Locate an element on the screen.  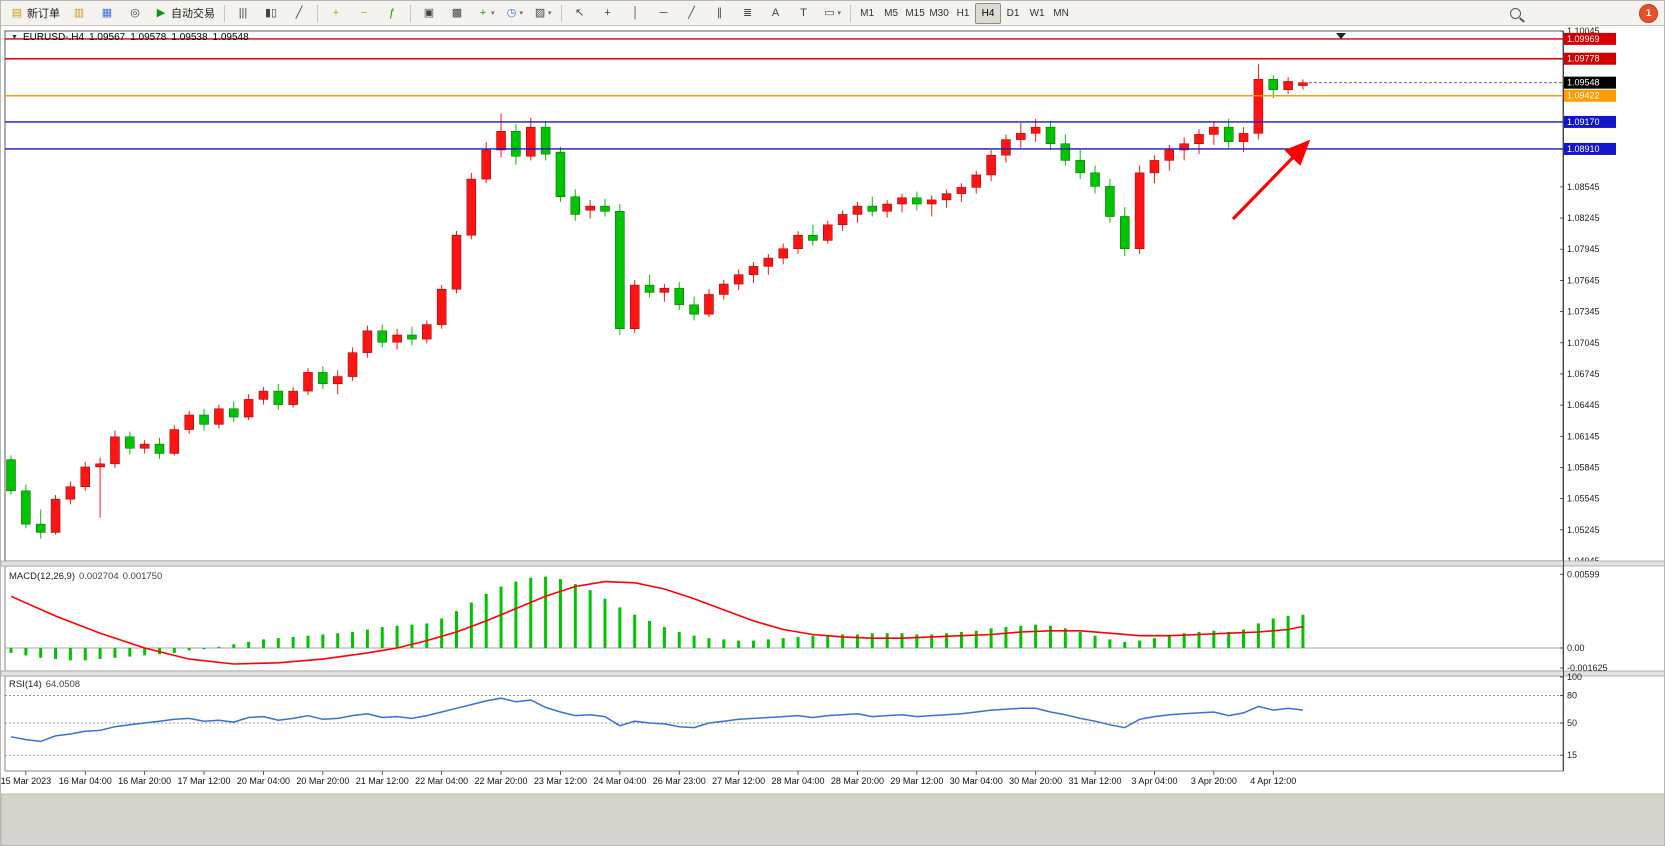
rsi-value: 64.0508 is located at coordinates (63, 684).